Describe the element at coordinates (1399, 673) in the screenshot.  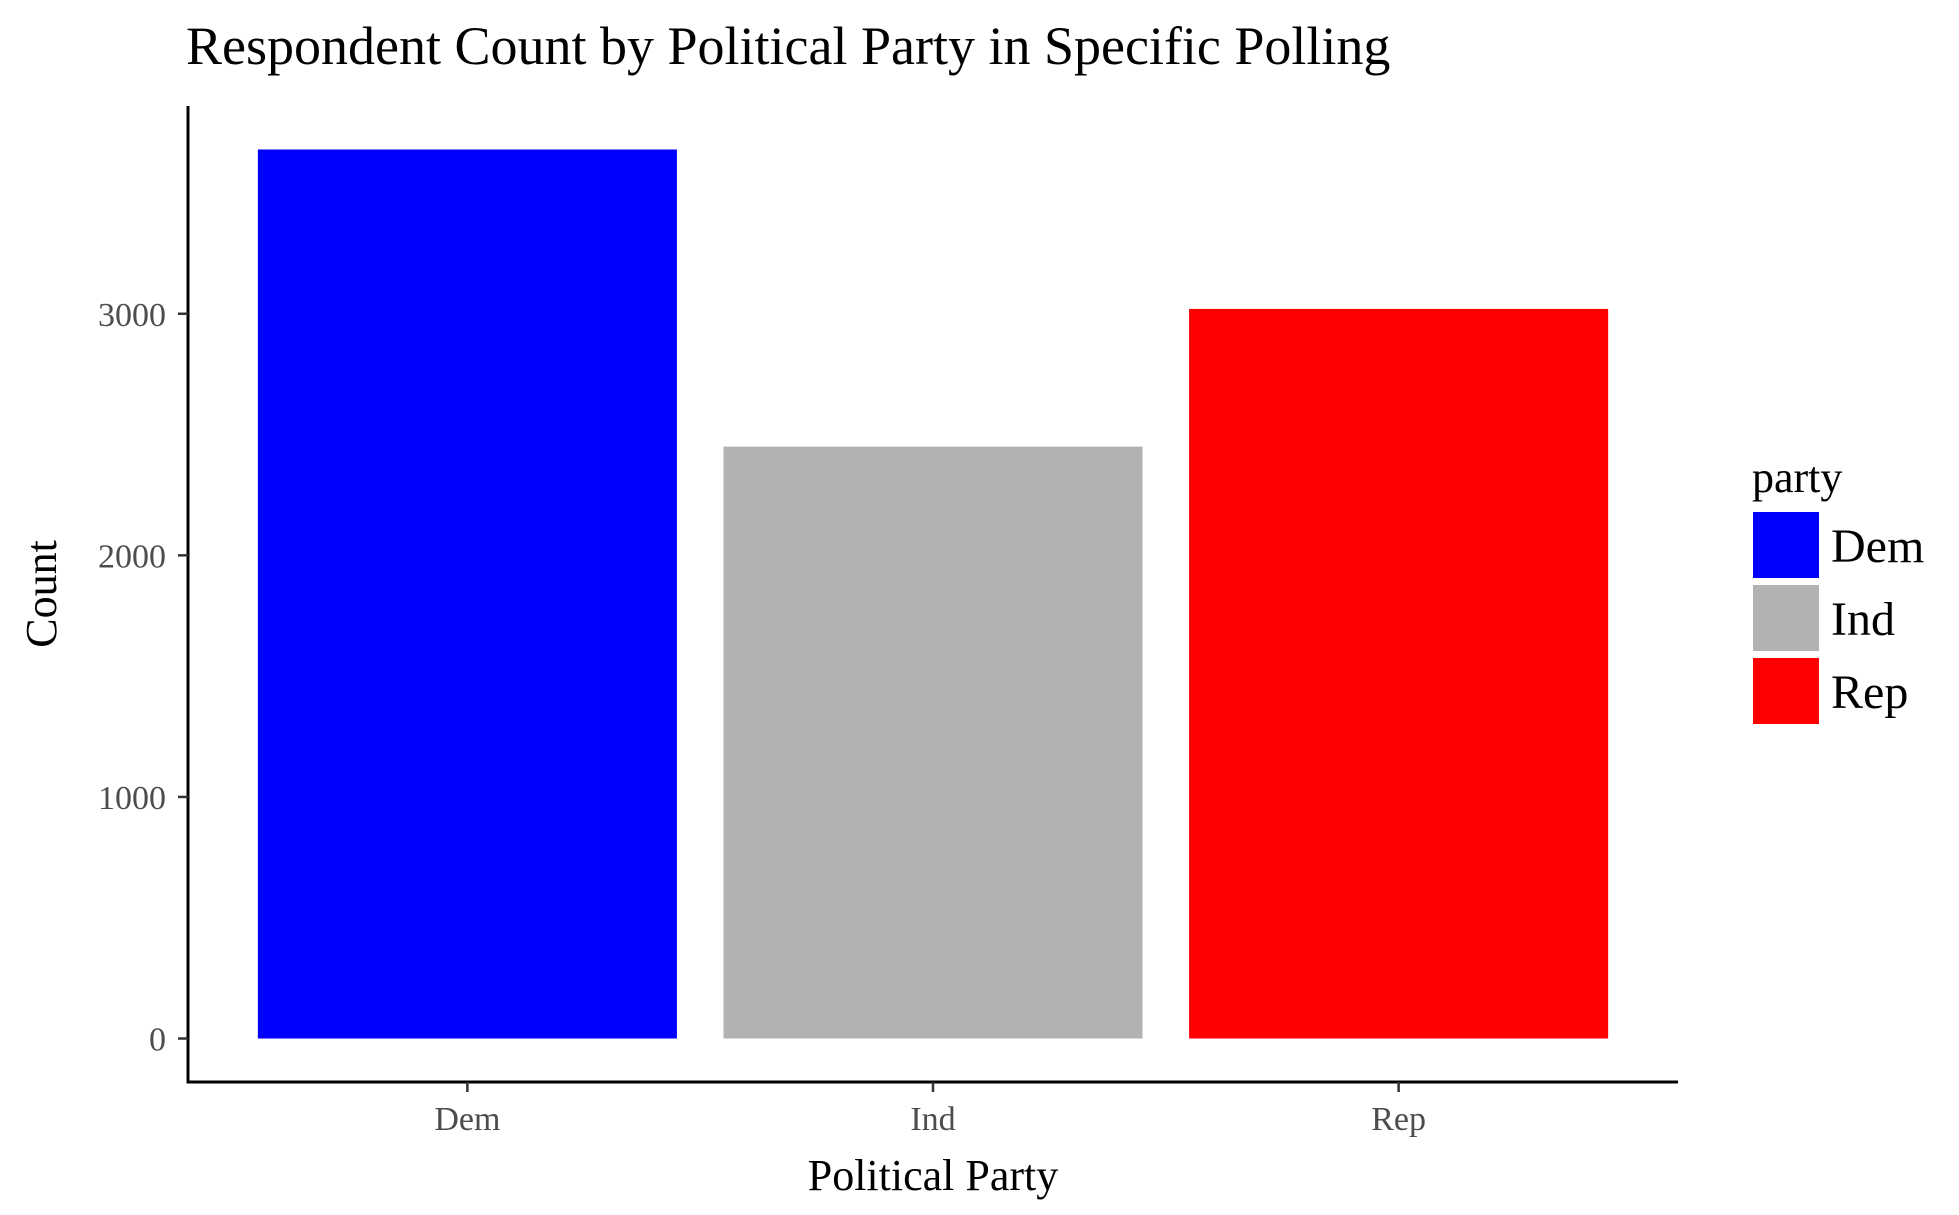
I see `bar-rep` at that location.